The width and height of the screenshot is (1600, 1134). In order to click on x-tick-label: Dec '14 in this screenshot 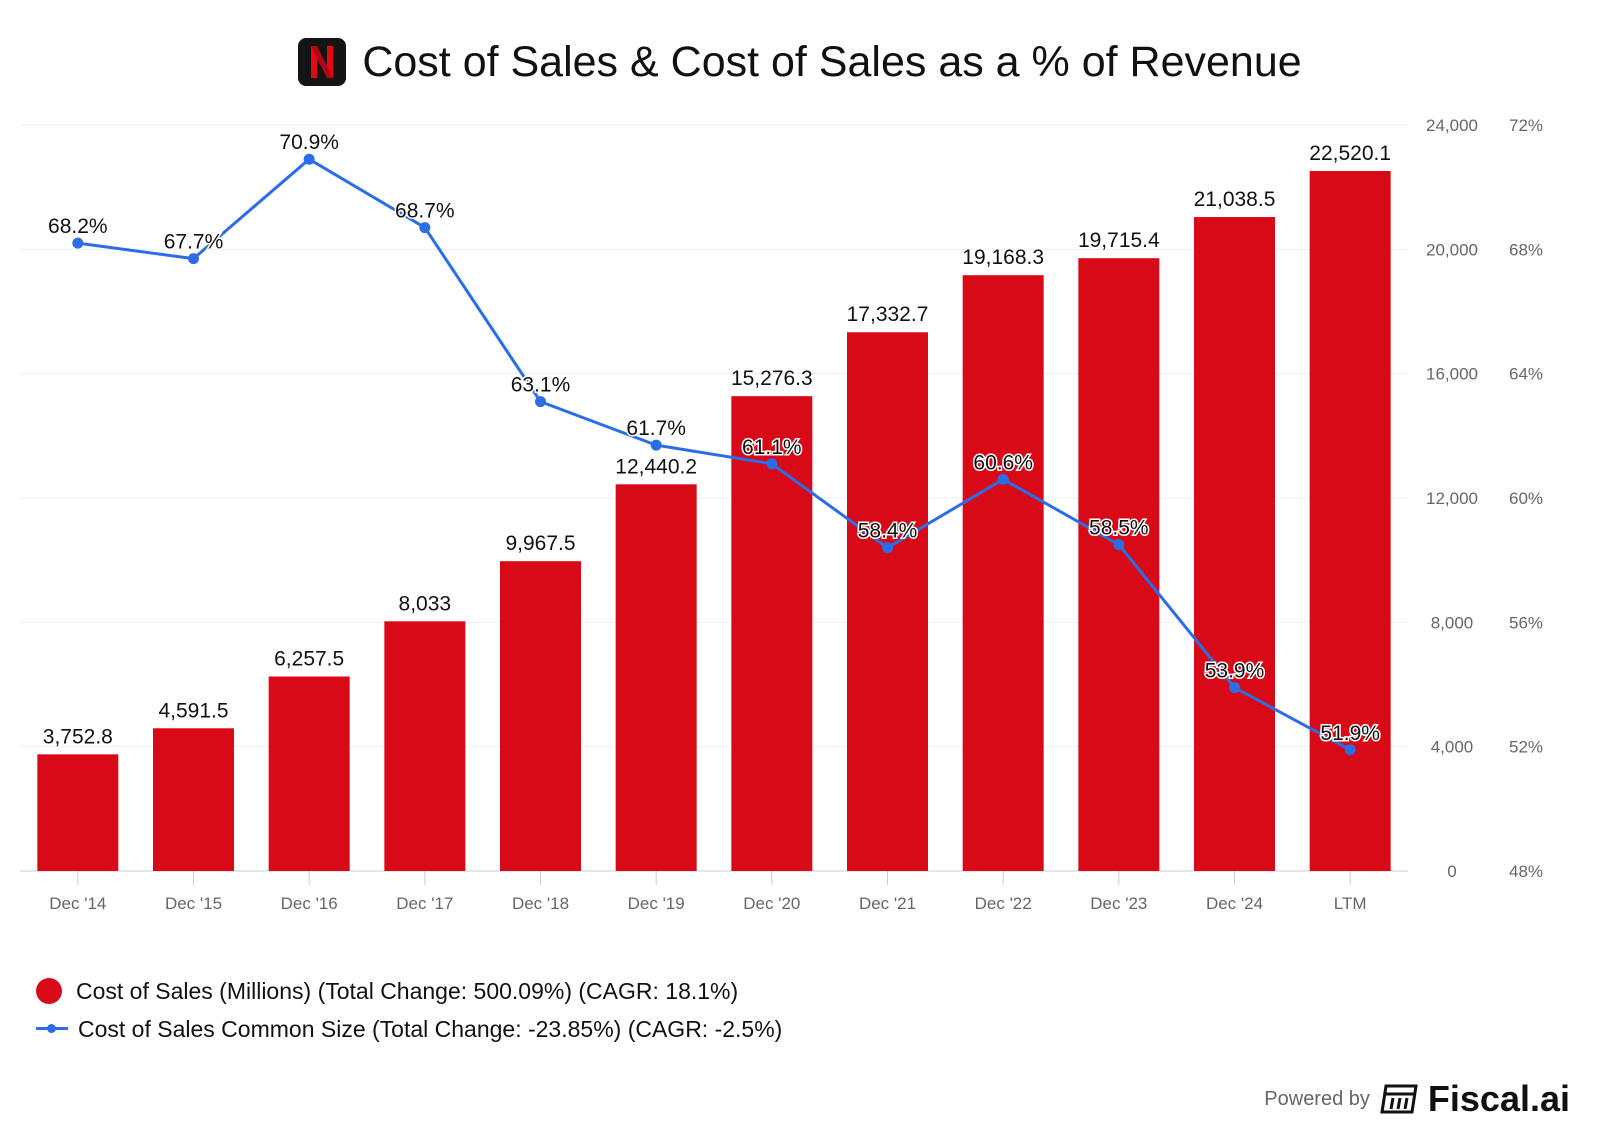, I will do `click(77, 903)`.